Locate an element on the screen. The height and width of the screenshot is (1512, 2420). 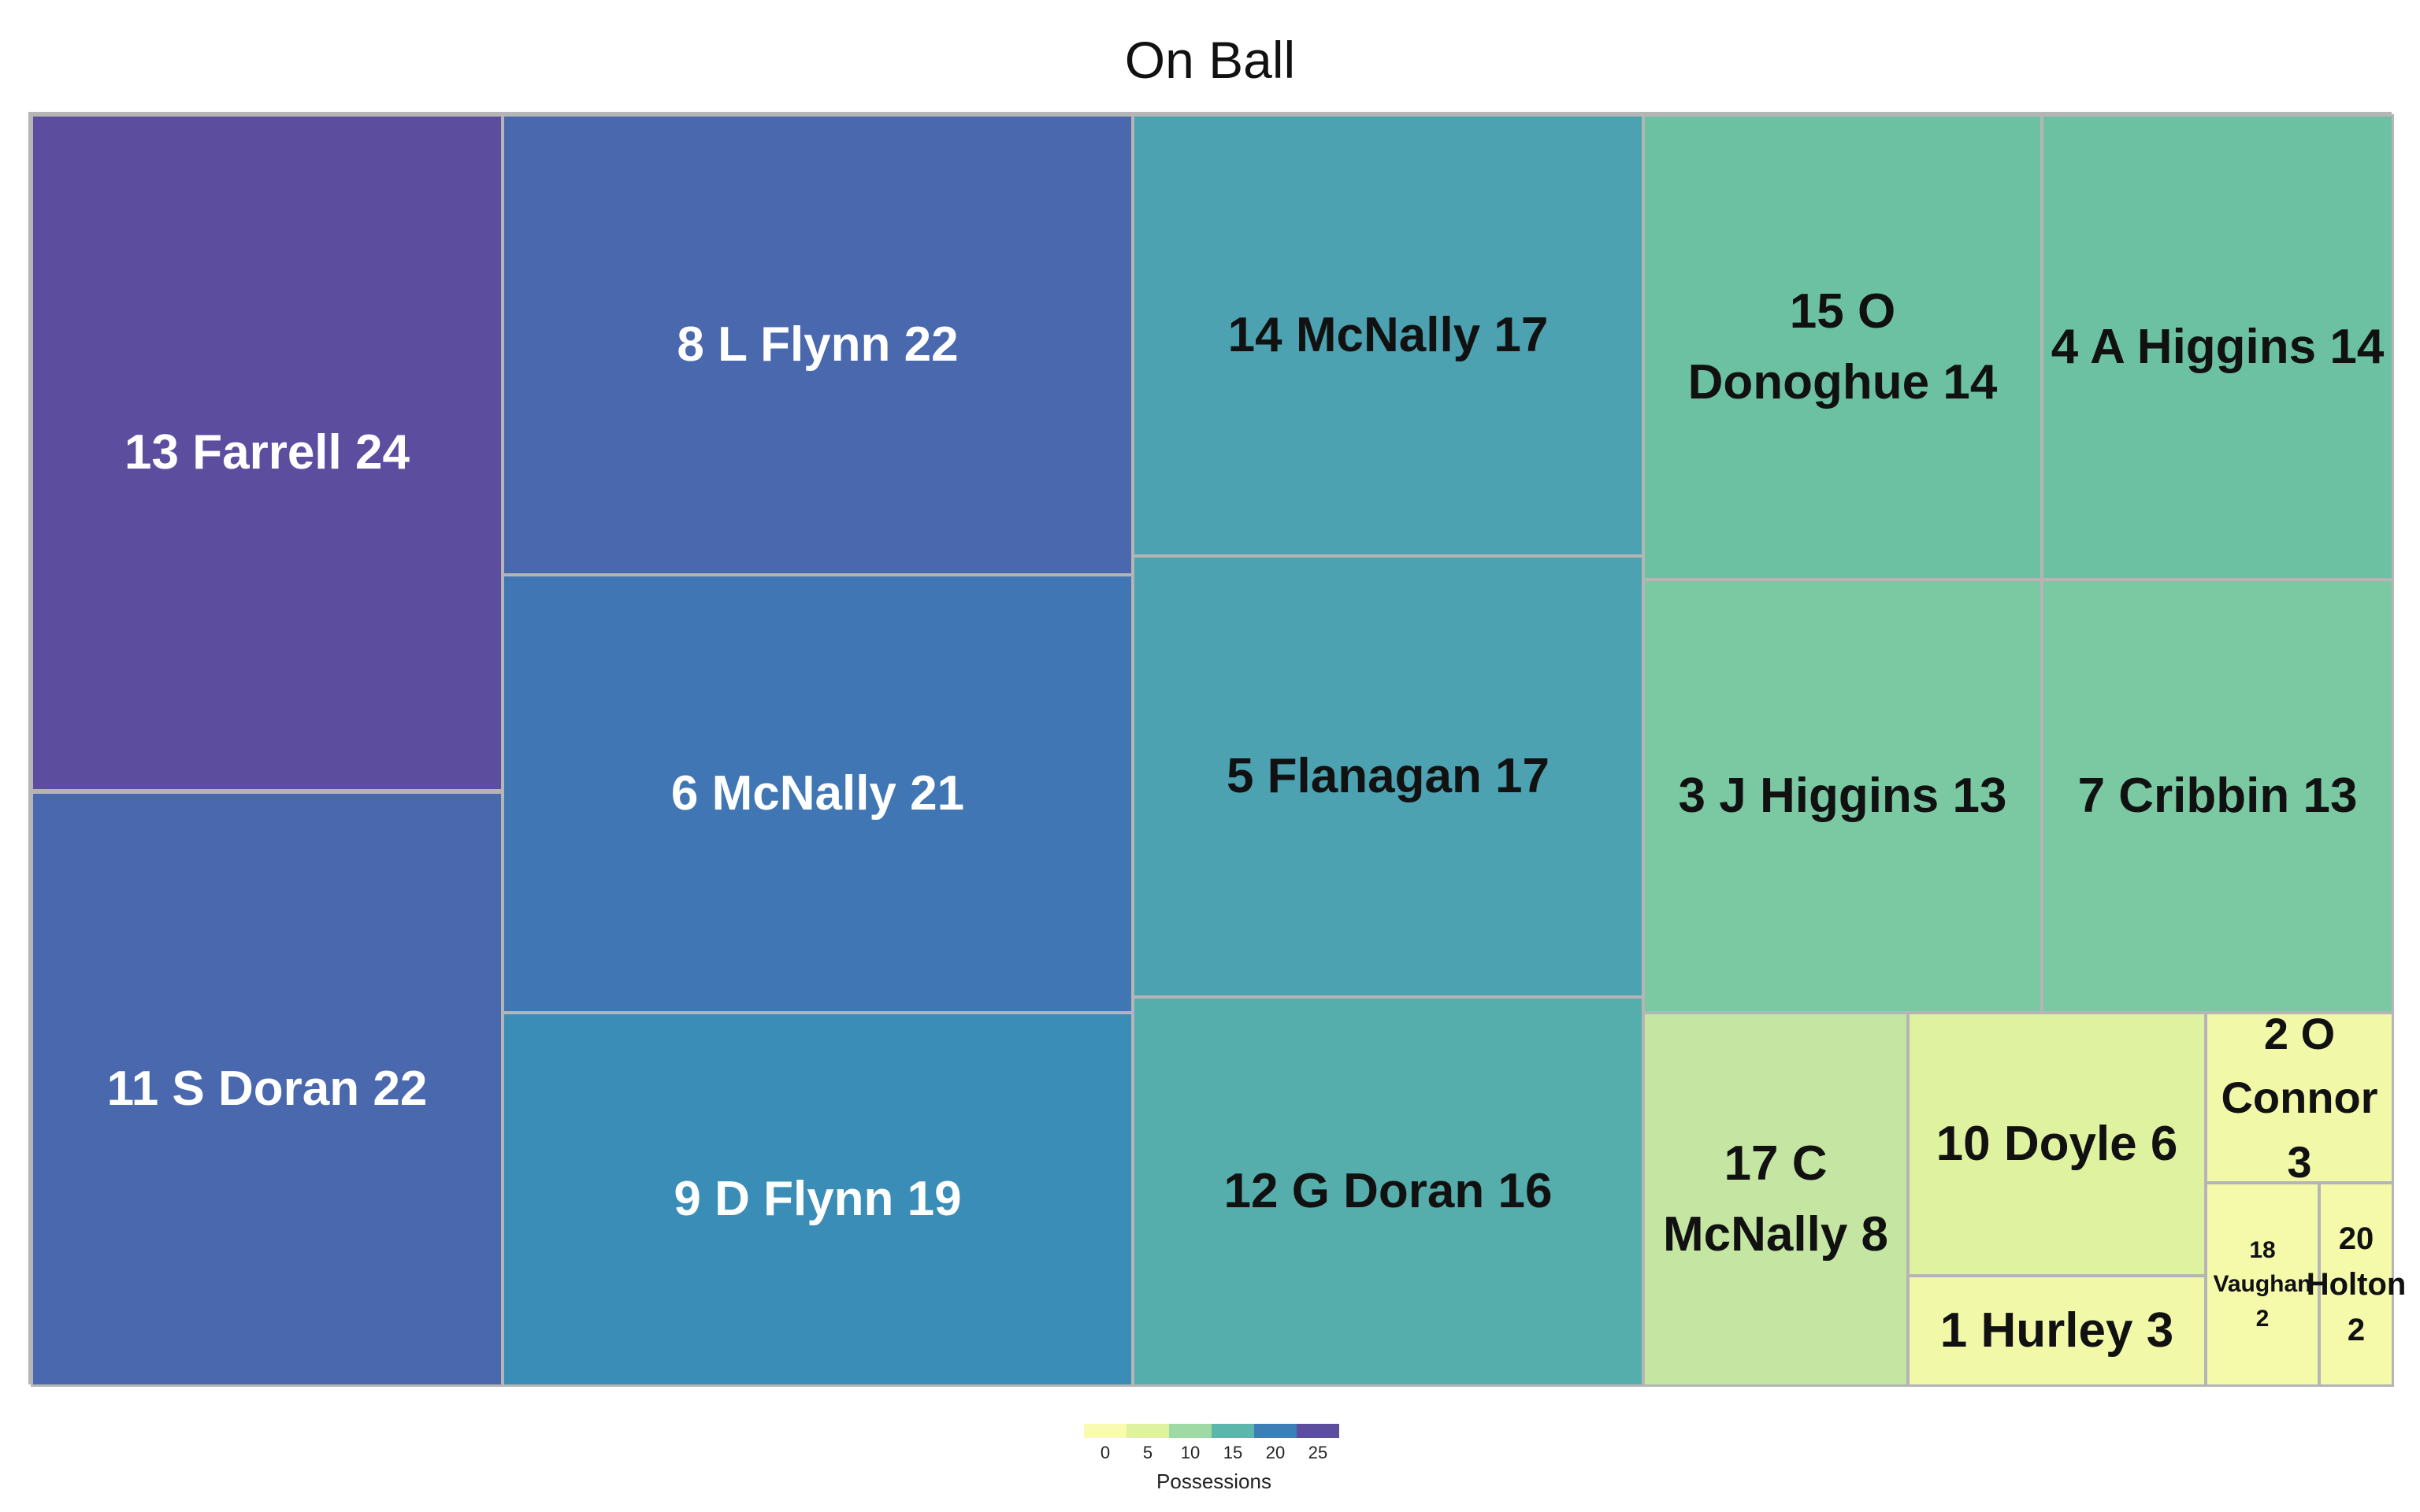
legend-tick-label: 0 is located at coordinates (1105, 1452).